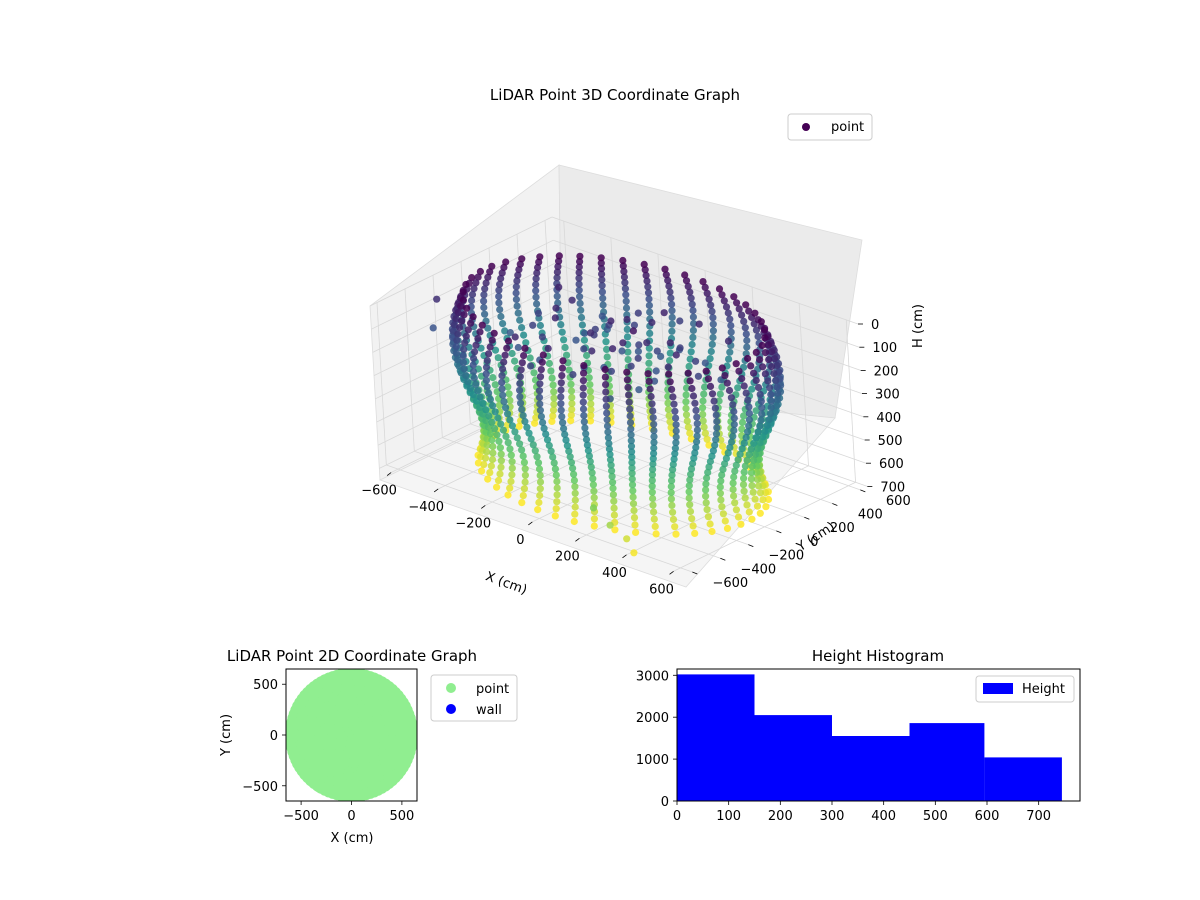 Image resolution: width=1200 pixels, height=900 pixels. I want to click on z-tick-label: 700, so click(892, 487).